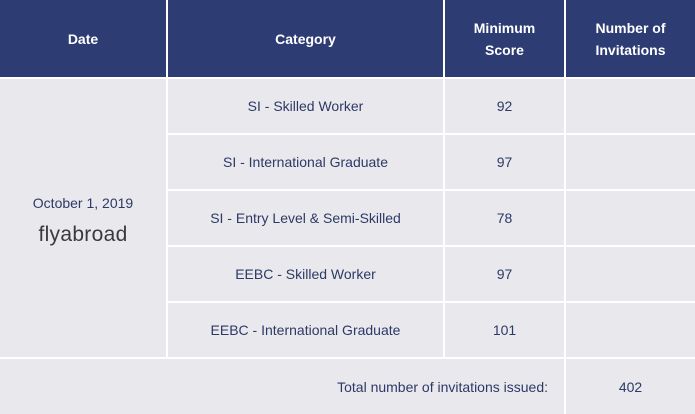 The height and width of the screenshot is (414, 695). What do you see at coordinates (504, 49) in the screenshot?
I see `header-minimum-score-line2: Score` at bounding box center [504, 49].